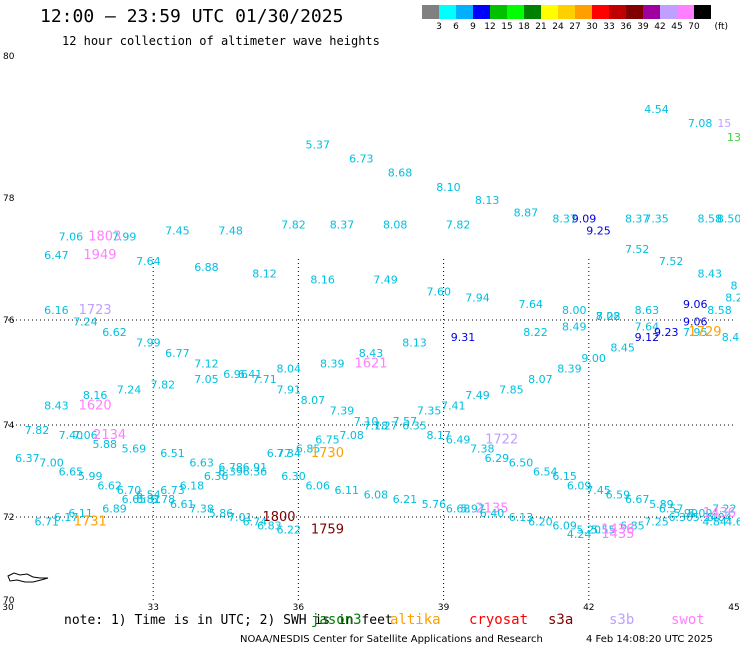 The width and height of the screenshot is (740, 650). What do you see at coordinates (201, 462) in the screenshot?
I see `wave-height-value: 6.63` at bounding box center [201, 462].